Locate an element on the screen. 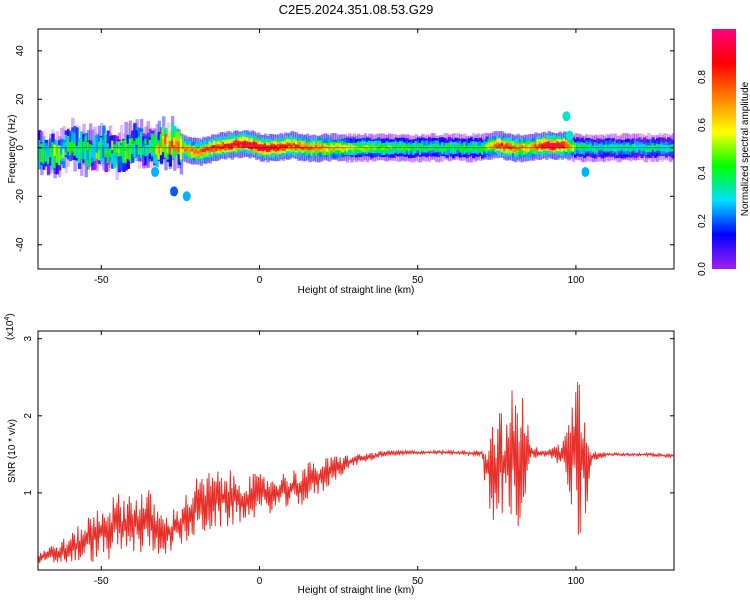 This screenshot has width=750, height=600. x-tick-label: -50 is located at coordinates (101, 280).